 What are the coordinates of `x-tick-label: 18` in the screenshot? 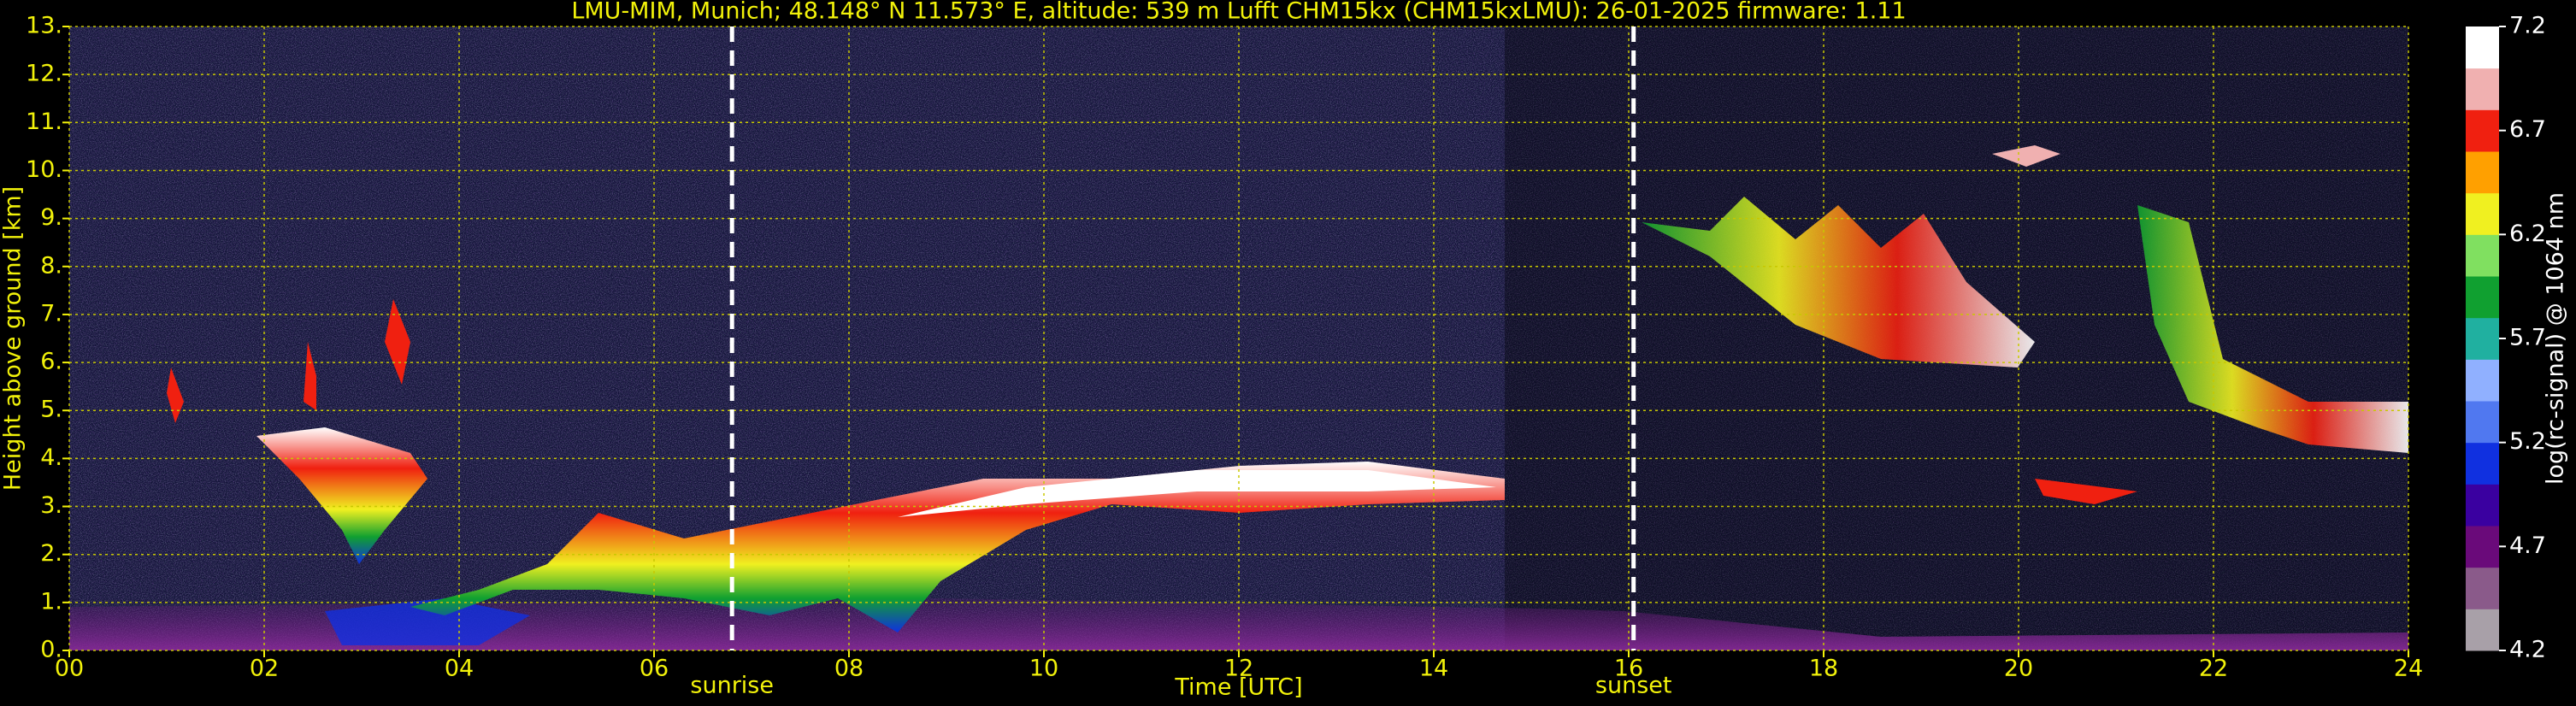 It's located at (1823, 669).